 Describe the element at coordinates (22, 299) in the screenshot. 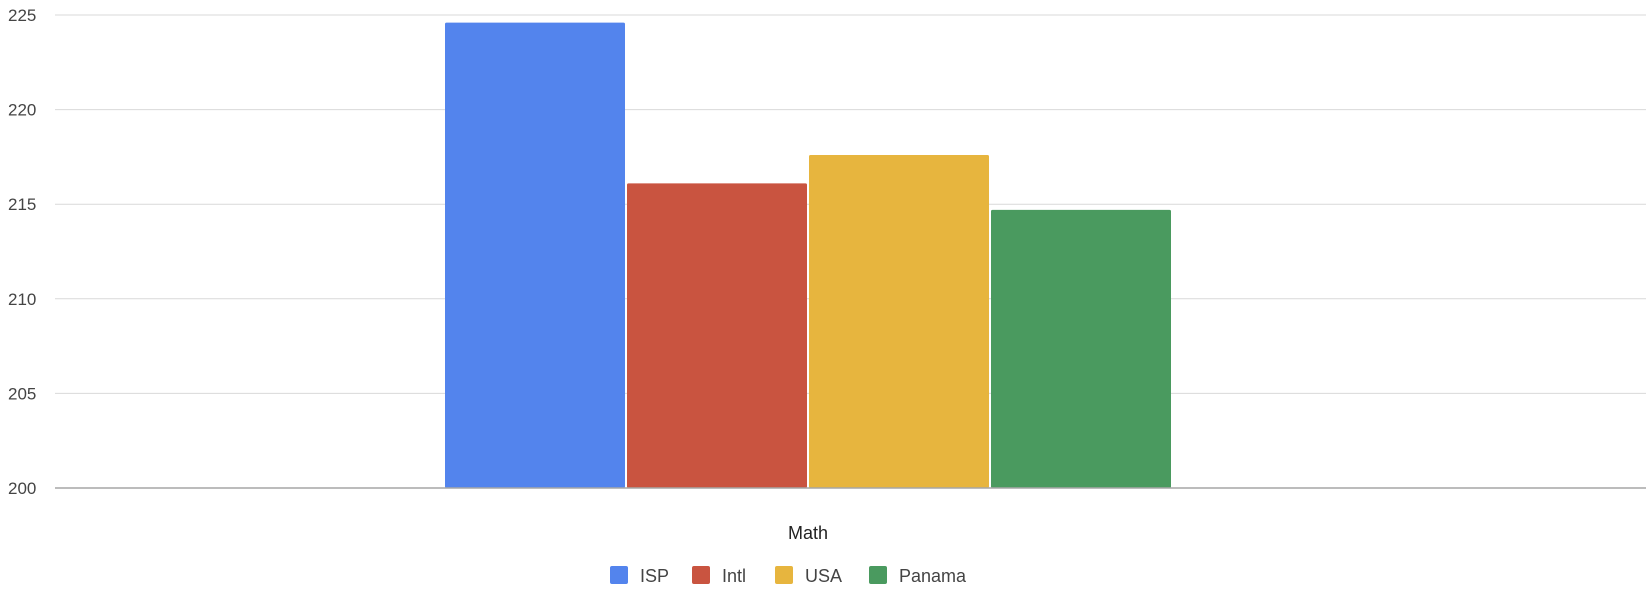

I see `y-tick-label: 210` at that location.